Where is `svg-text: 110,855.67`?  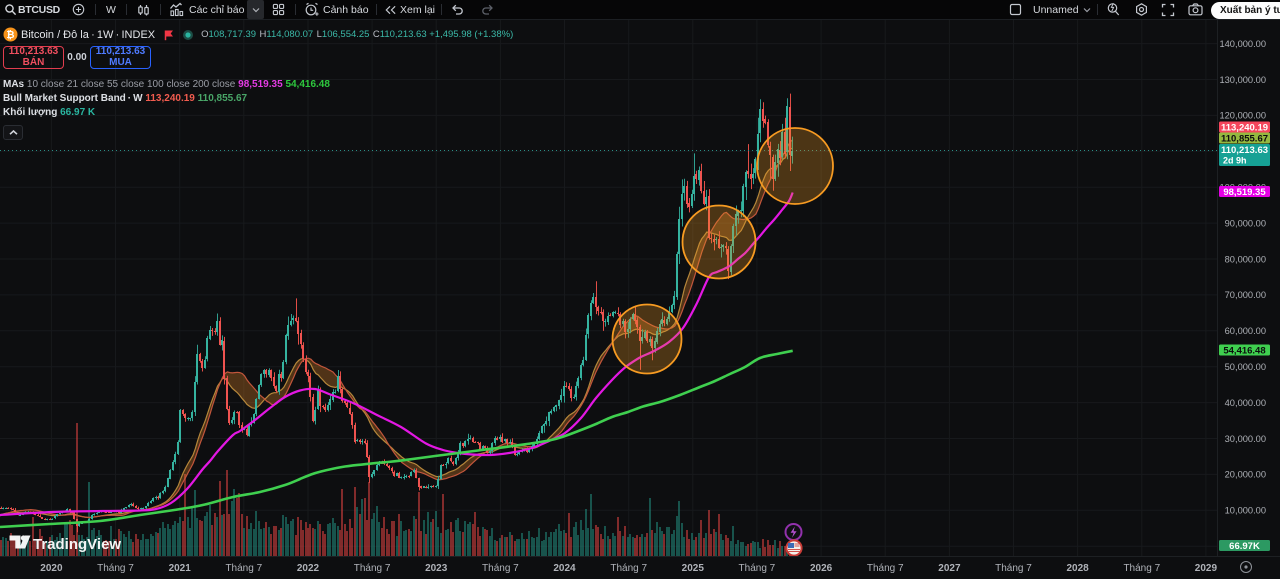 svg-text: 110,855.67 is located at coordinates (1244, 139).